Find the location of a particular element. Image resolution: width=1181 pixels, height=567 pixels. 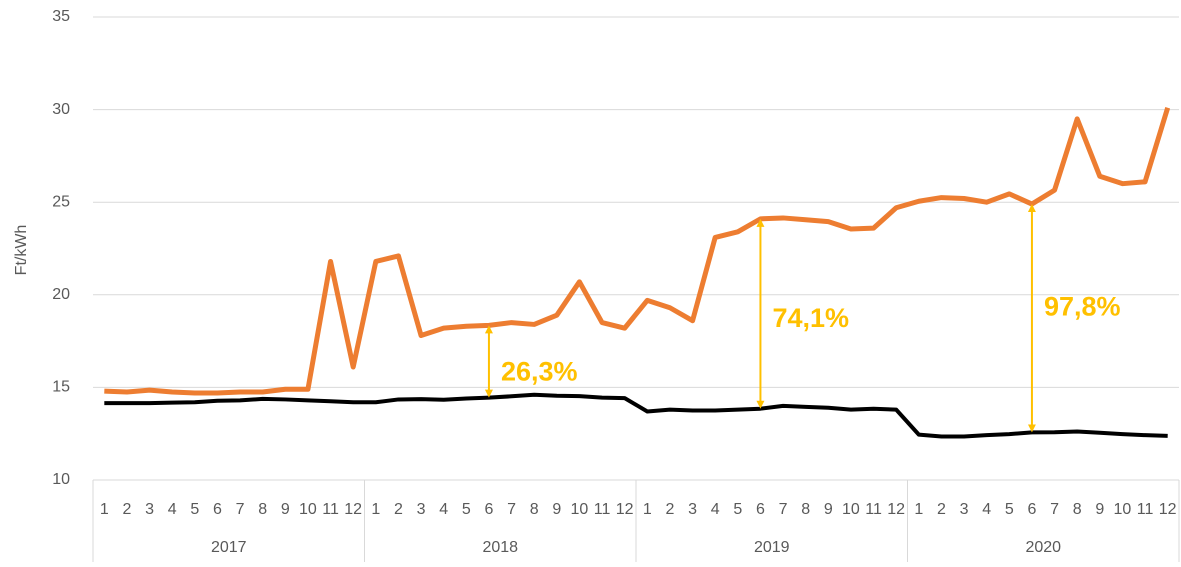

y-tick-label: 30 is located at coordinates (61, 109).